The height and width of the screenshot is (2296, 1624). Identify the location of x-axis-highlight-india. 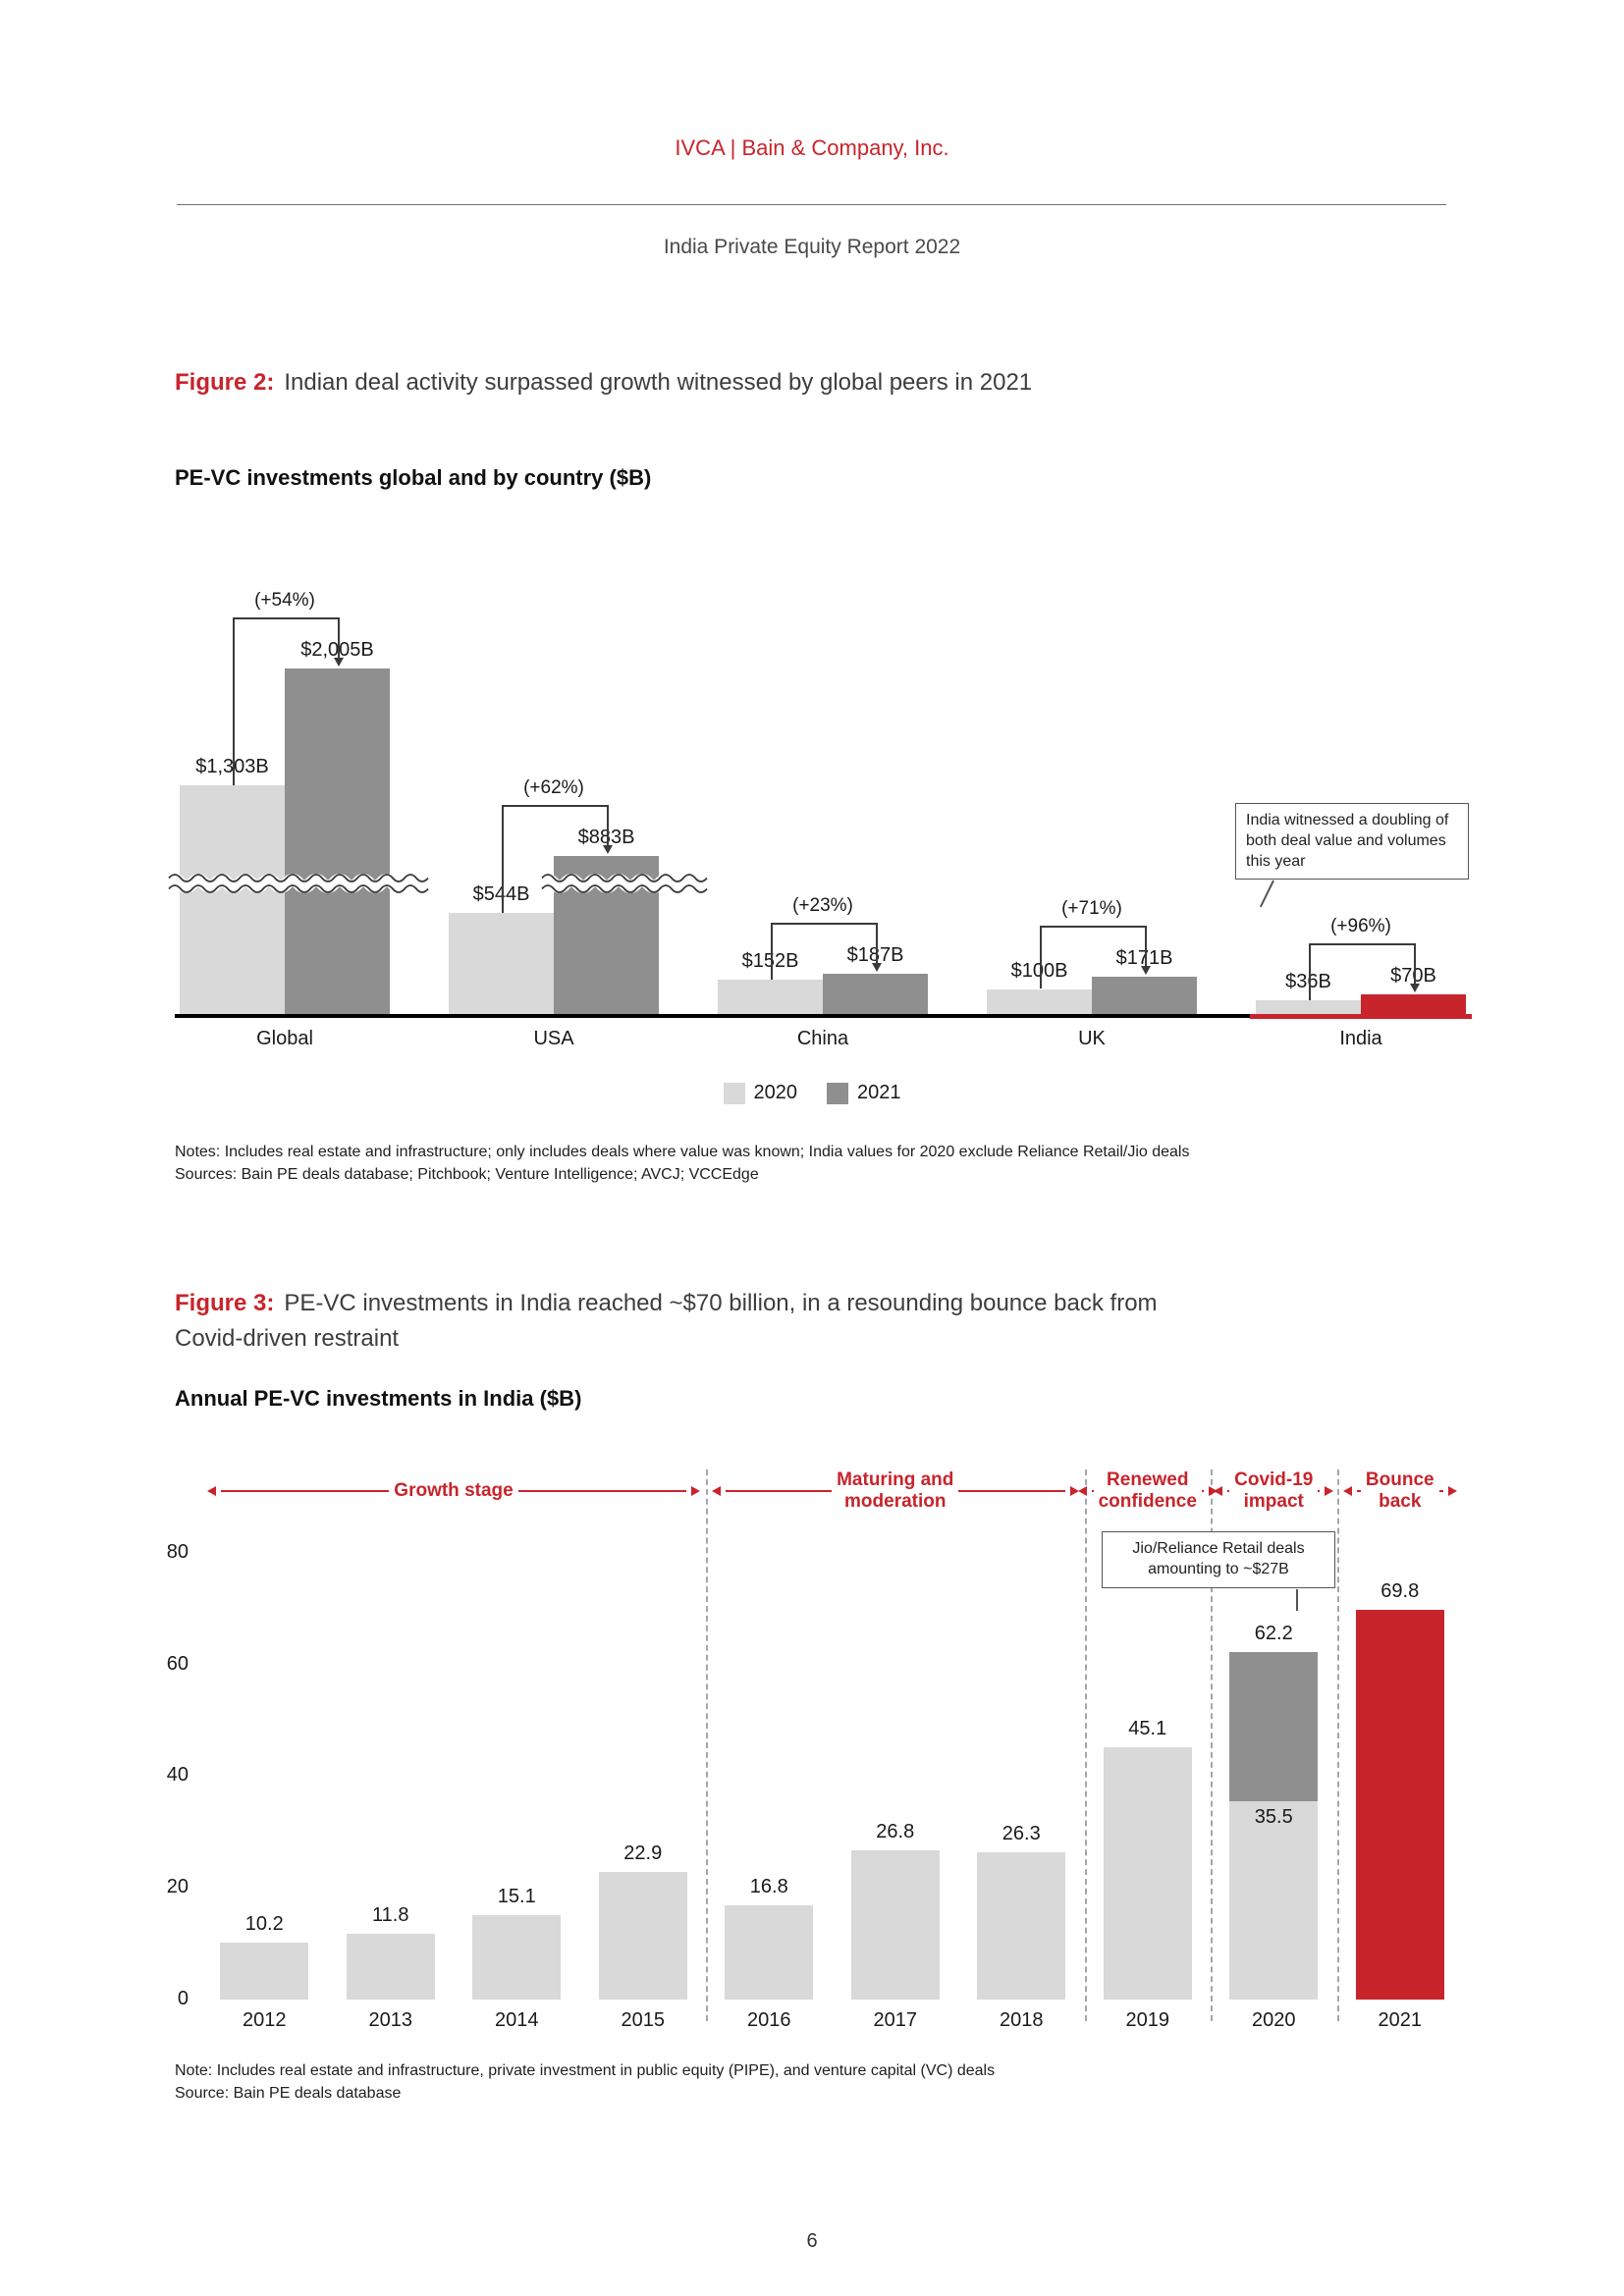
(1361, 1016).